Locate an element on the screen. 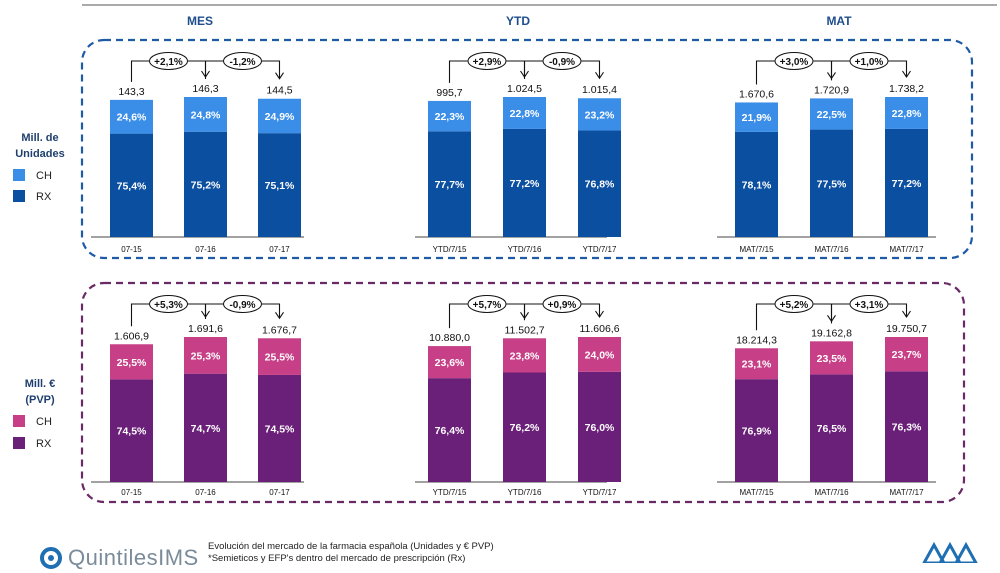 This screenshot has width=1000, height=573. category-label-value-mes-1: 07-16 is located at coordinates (205, 492).